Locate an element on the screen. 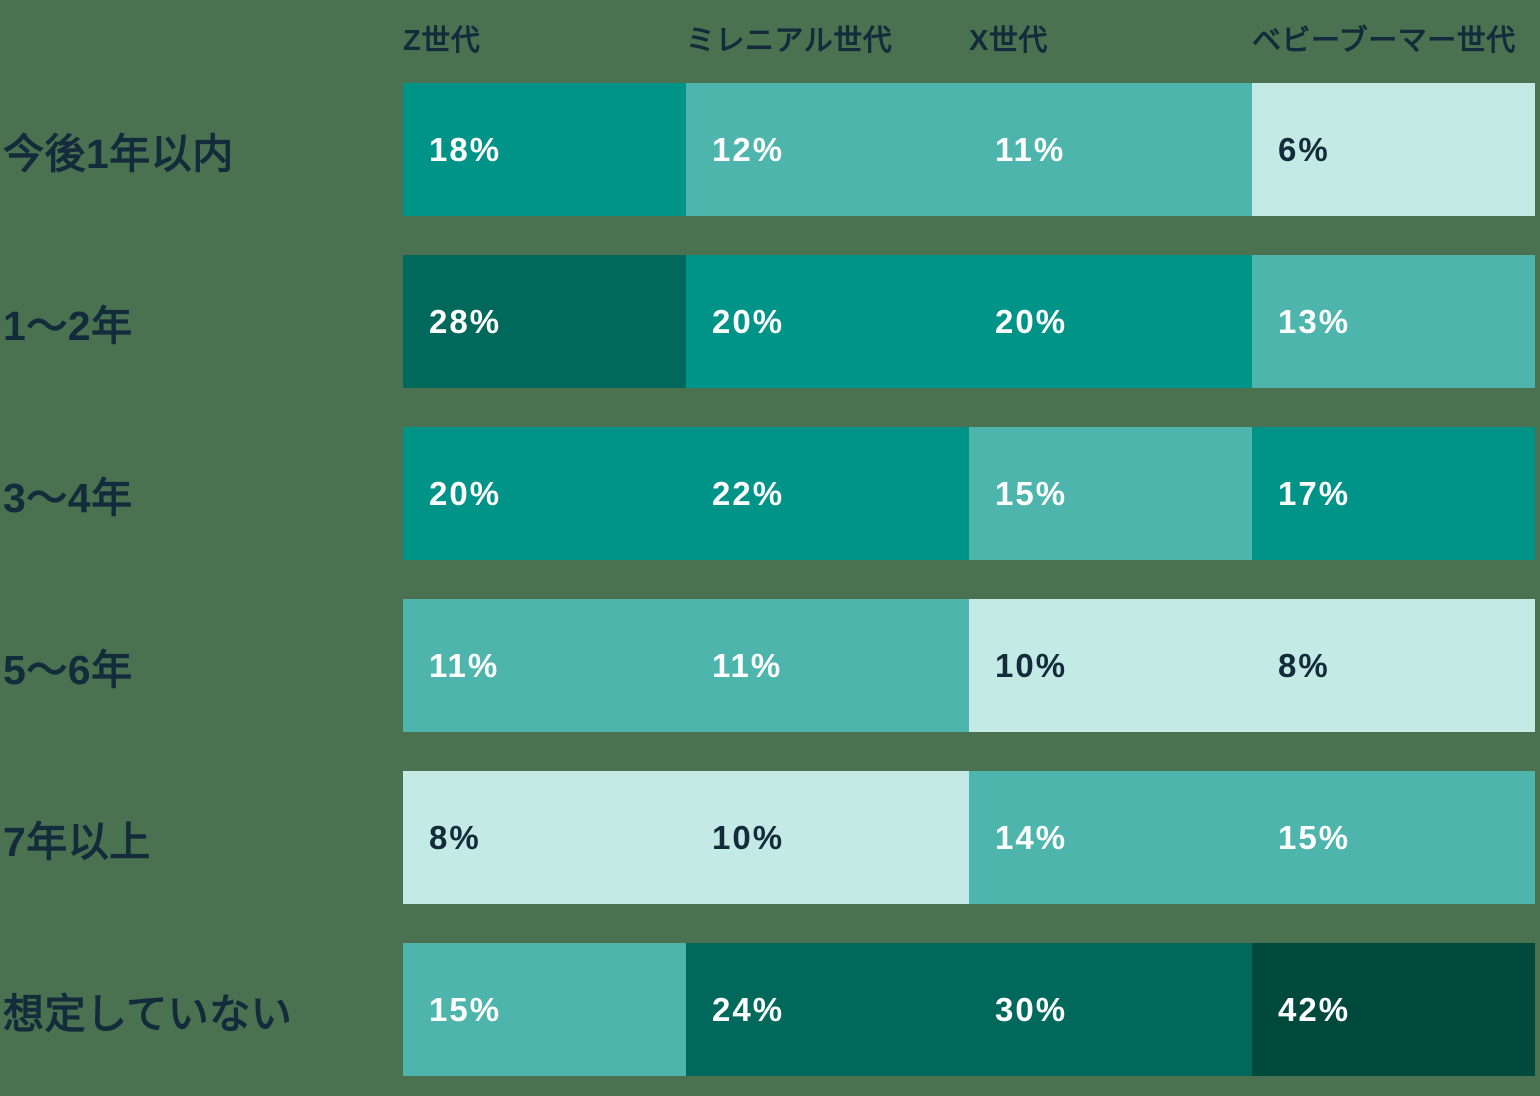  cell-value: 14% is located at coordinates (1031, 837).